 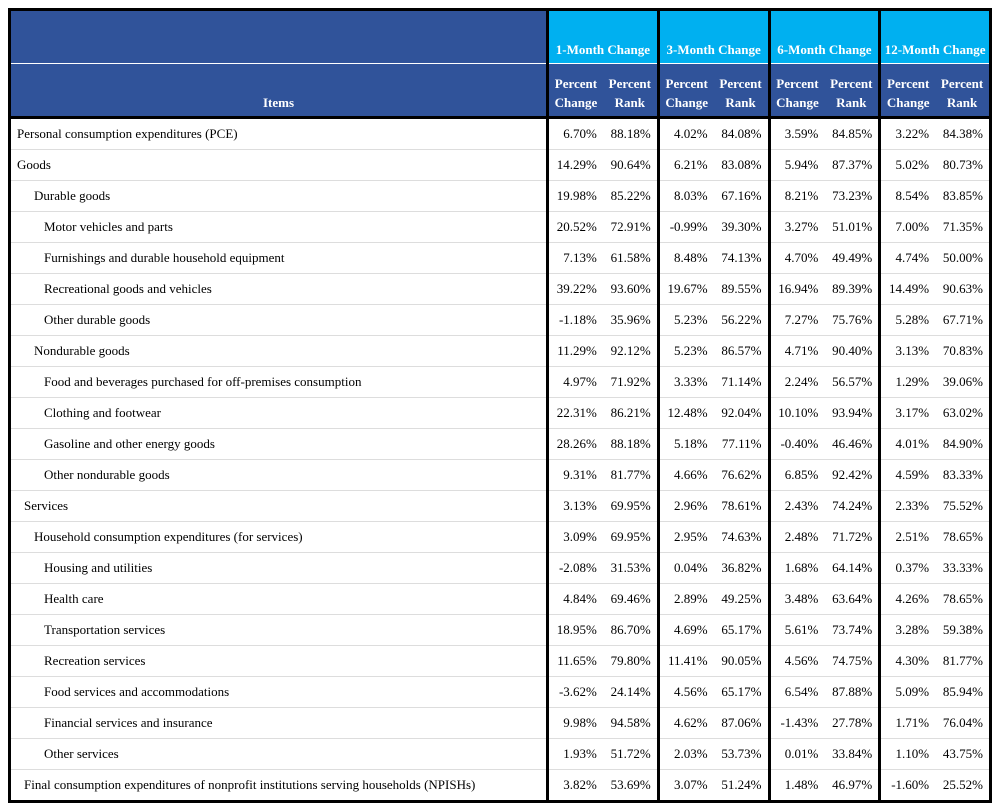 What do you see at coordinates (796, 320) in the screenshot?
I see `cell-value: 7.27%` at bounding box center [796, 320].